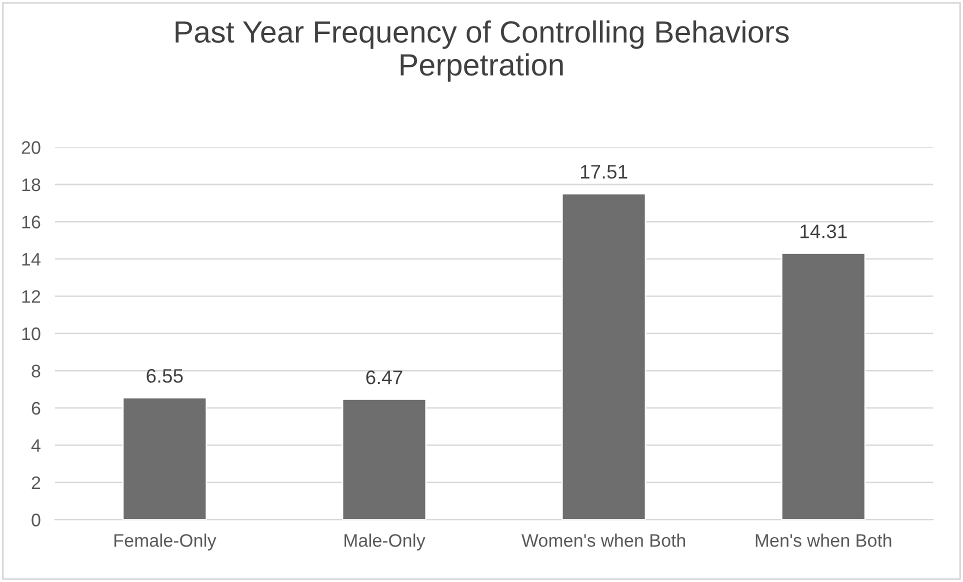 This screenshot has width=963, height=582. I want to click on data-label: 14.31, so click(823, 231).